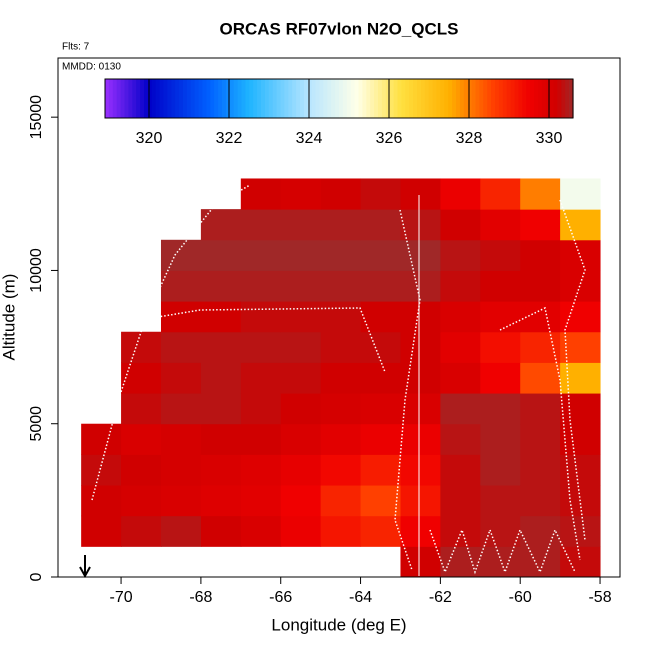 The width and height of the screenshot is (650, 650). Describe the element at coordinates (9, 317) in the screenshot. I see `y-axis-label: Altitude (m)` at that location.